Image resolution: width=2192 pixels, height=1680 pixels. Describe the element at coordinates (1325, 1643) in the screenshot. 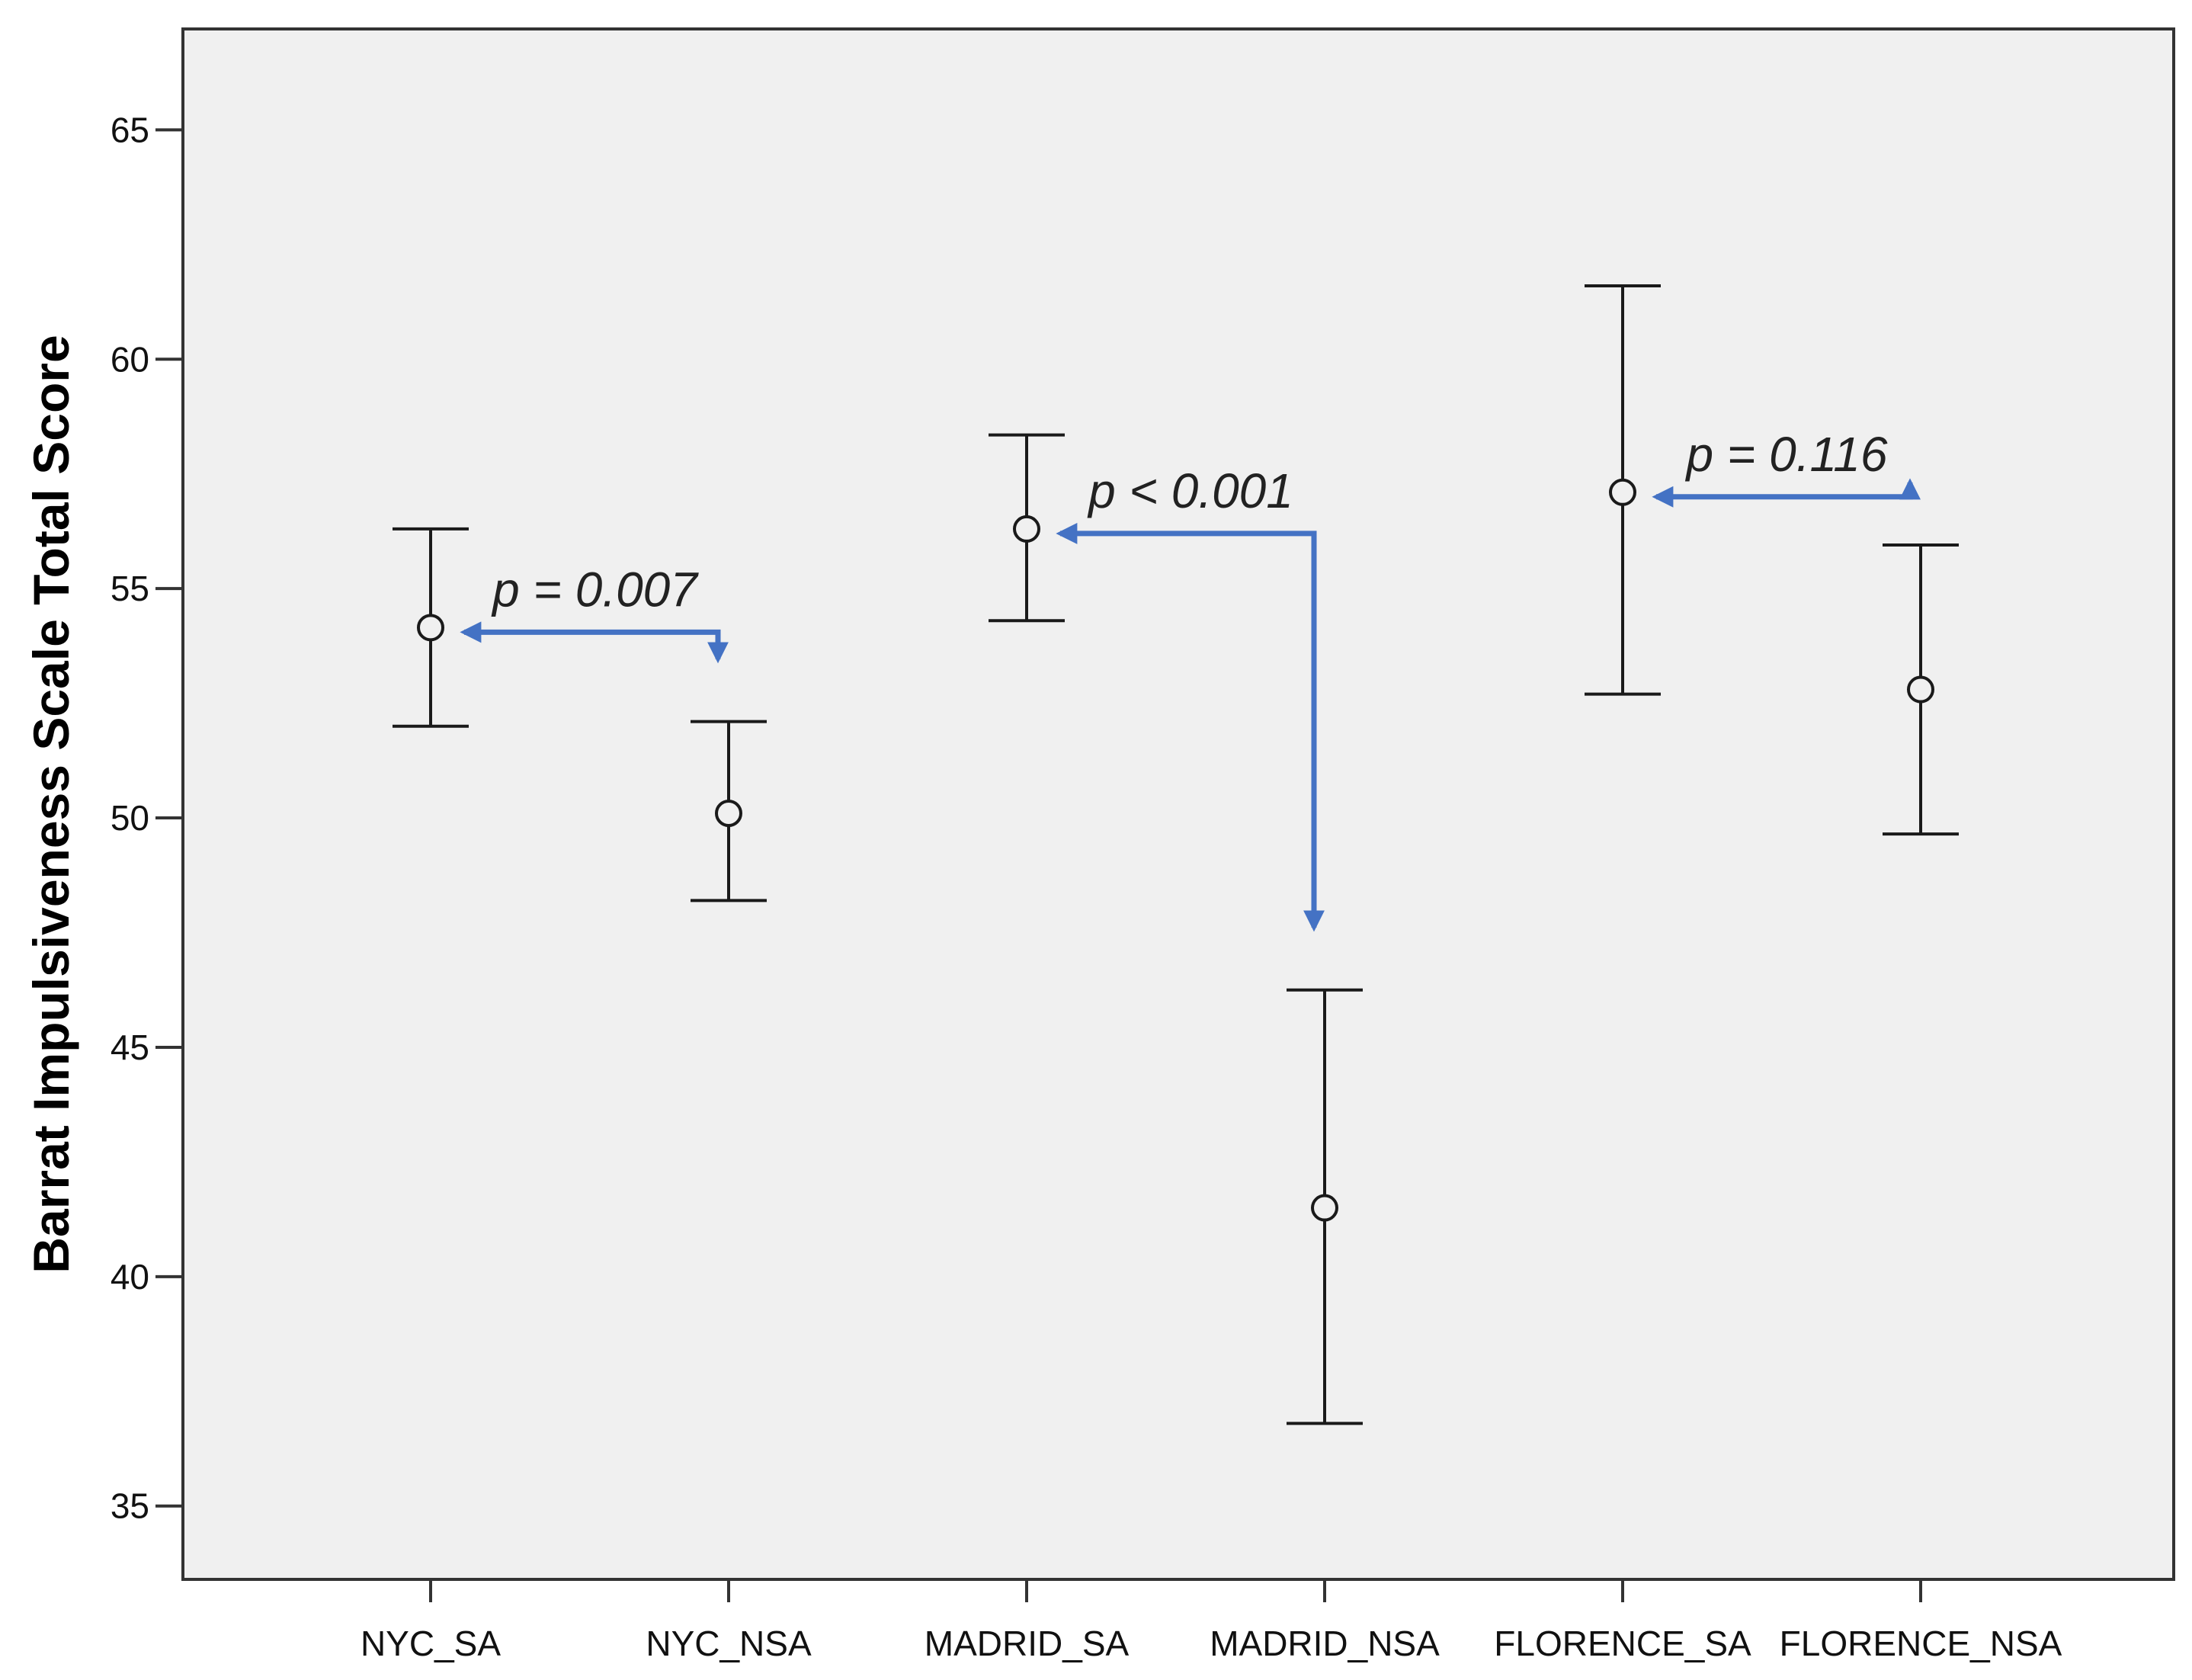

I see `x-tick-label: MADRID_NSA` at that location.